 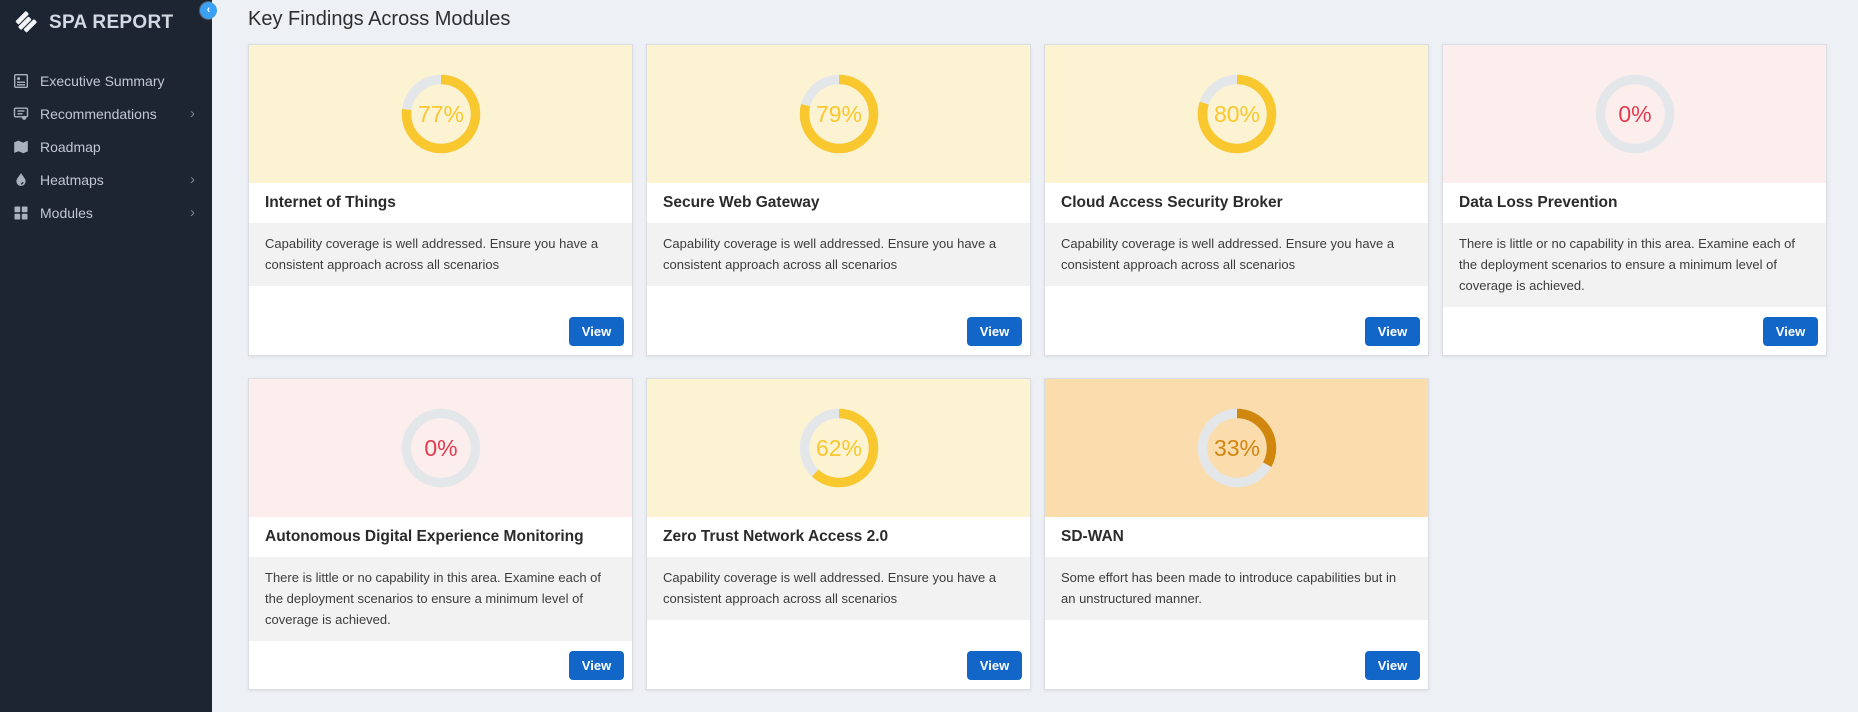 I want to click on card-gauge-tile: 33%, so click(x=1236, y=448).